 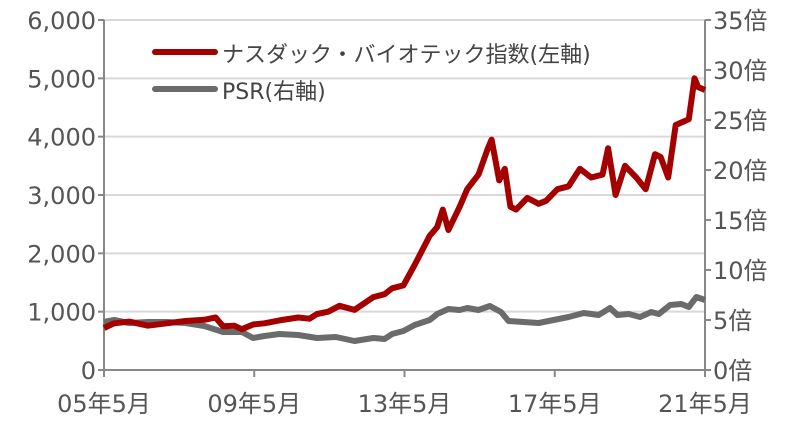 I want to click on x-axis-tick-label: 21年5月, so click(x=705, y=404).